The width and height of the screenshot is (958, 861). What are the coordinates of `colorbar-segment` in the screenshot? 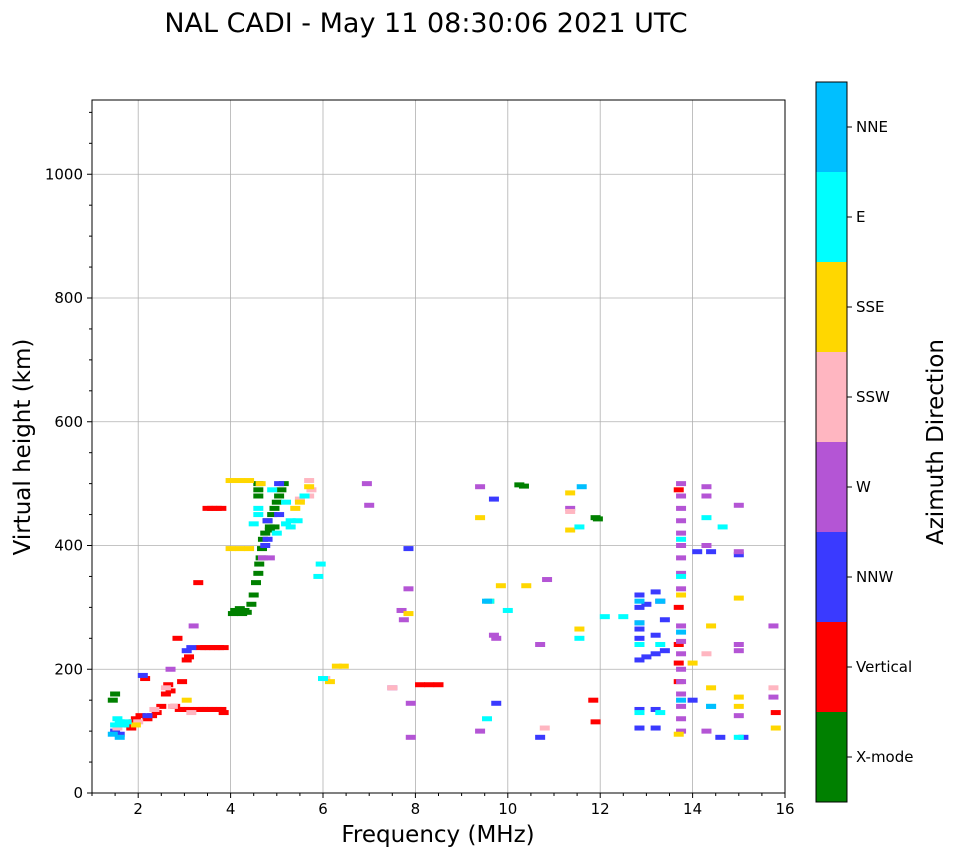 It's located at (831, 577).